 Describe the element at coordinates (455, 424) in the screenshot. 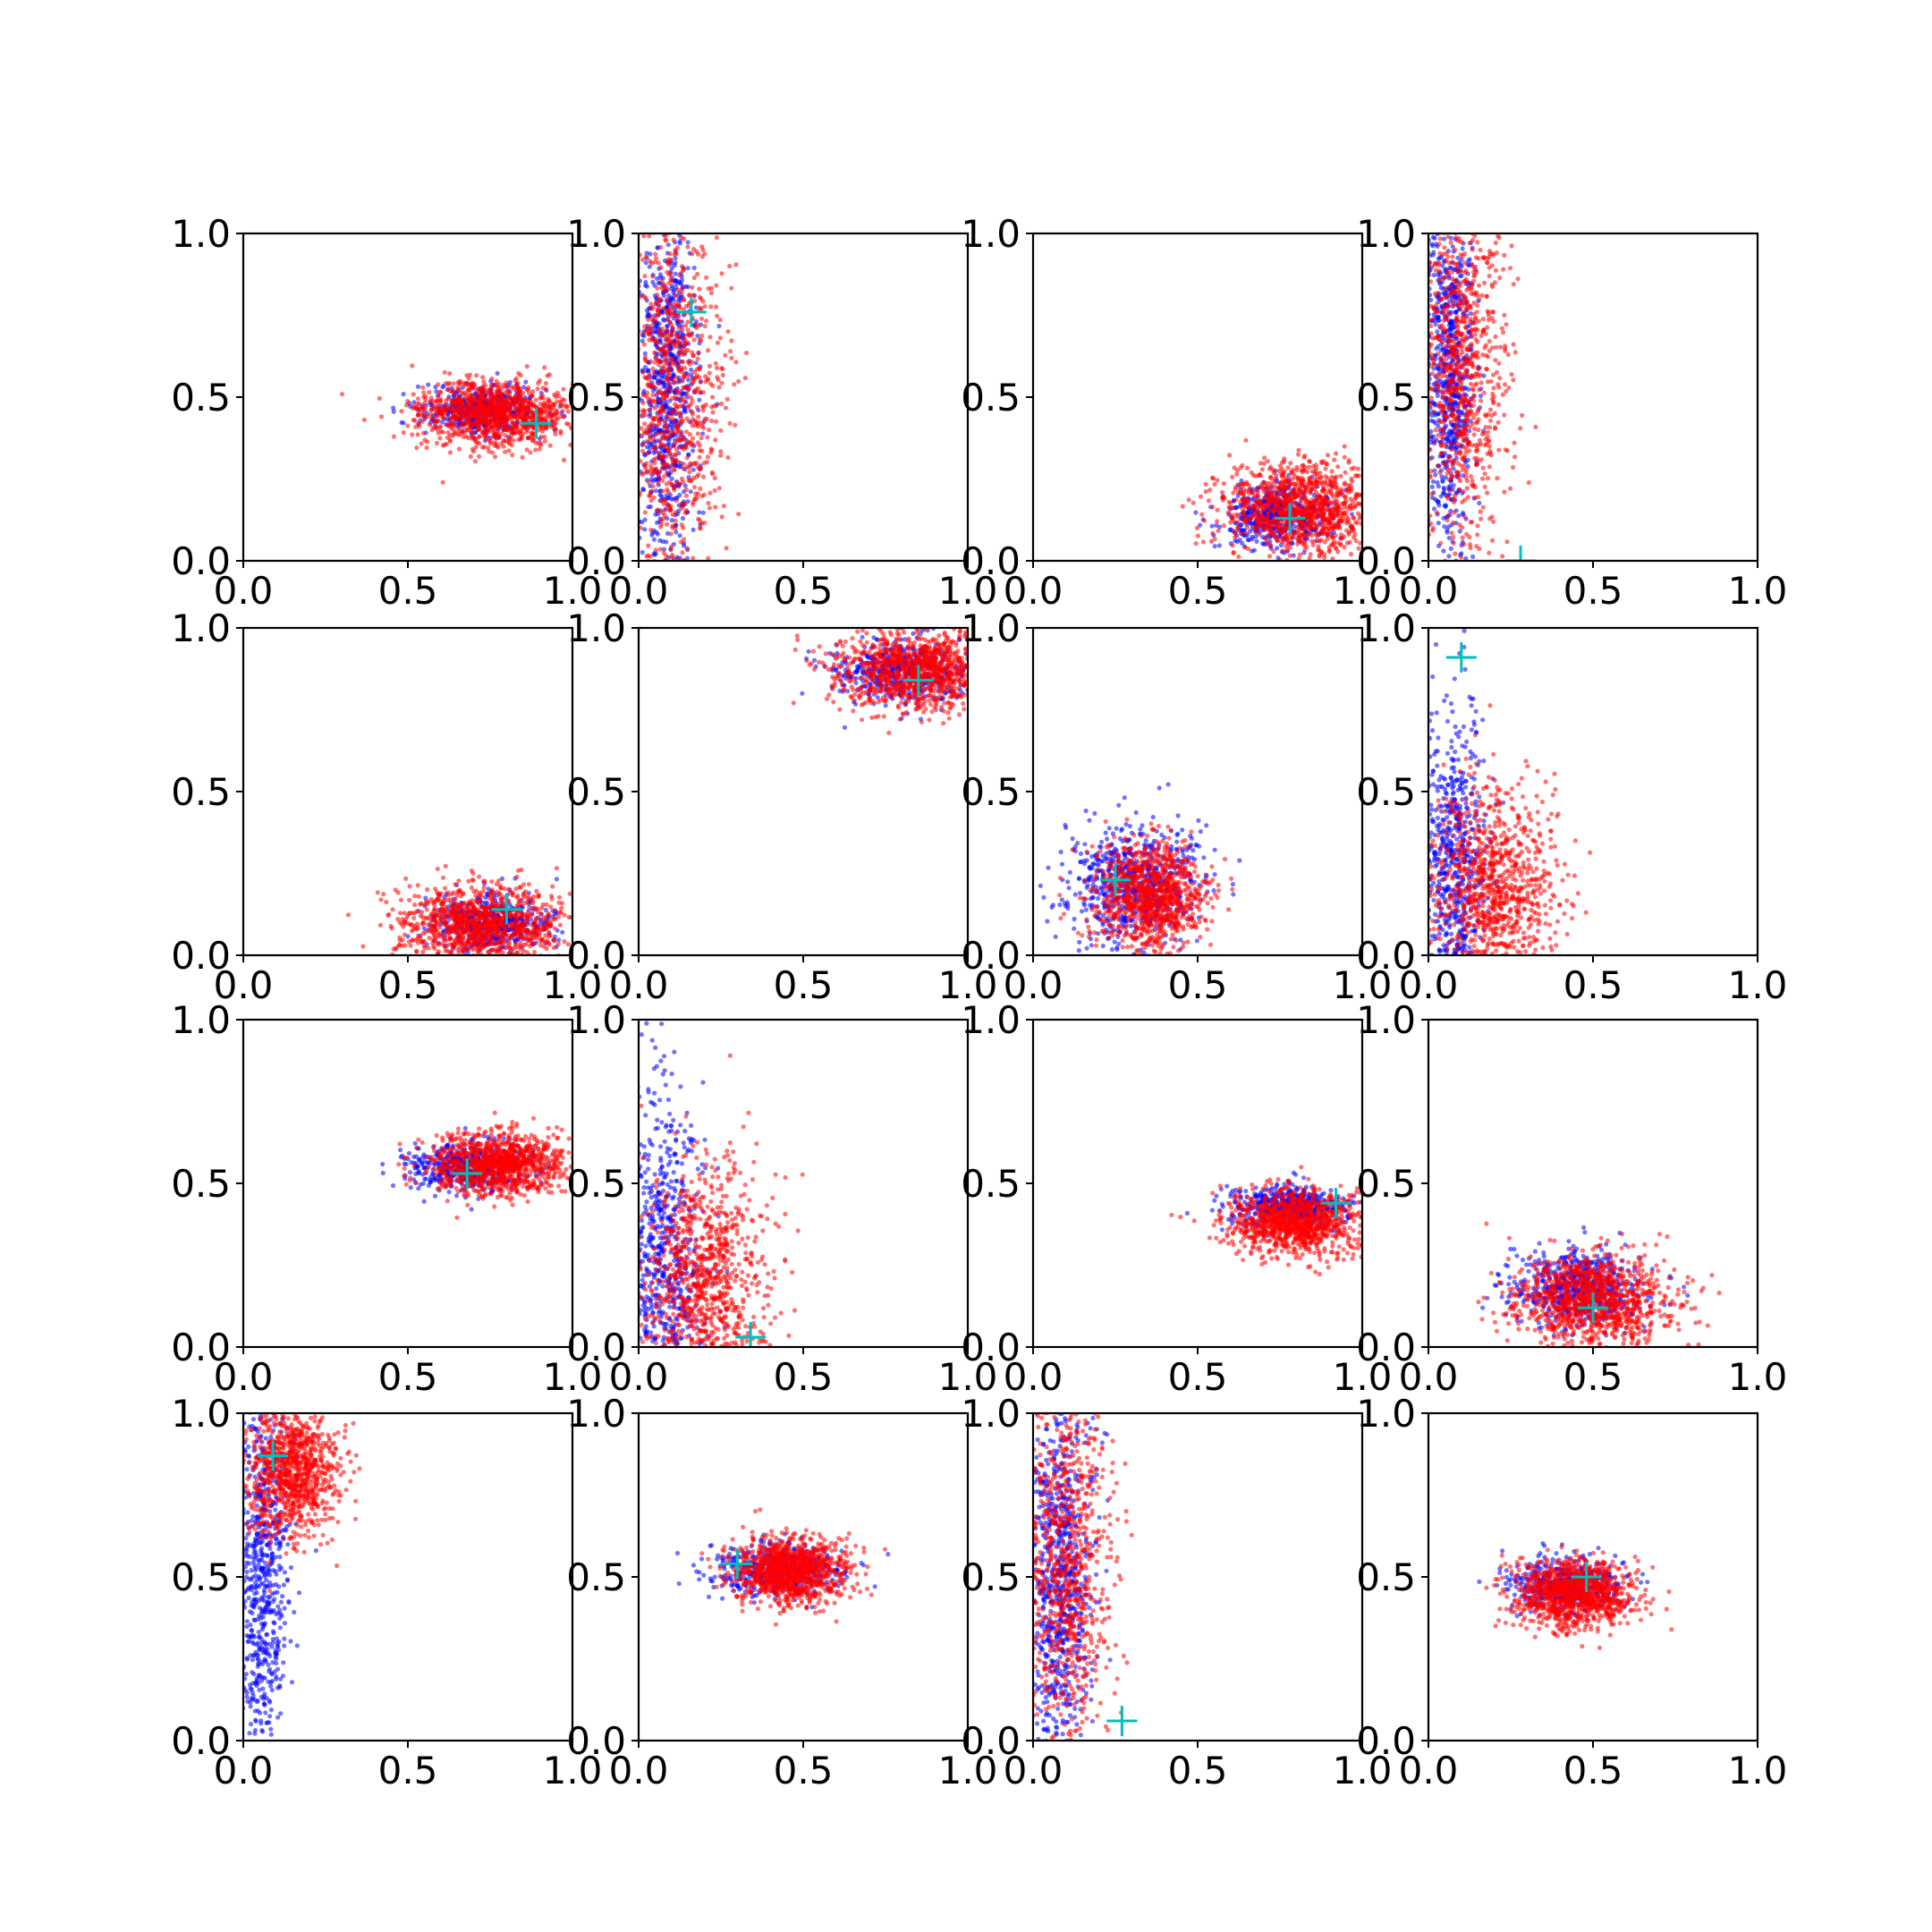

I see `series-red-points` at that location.